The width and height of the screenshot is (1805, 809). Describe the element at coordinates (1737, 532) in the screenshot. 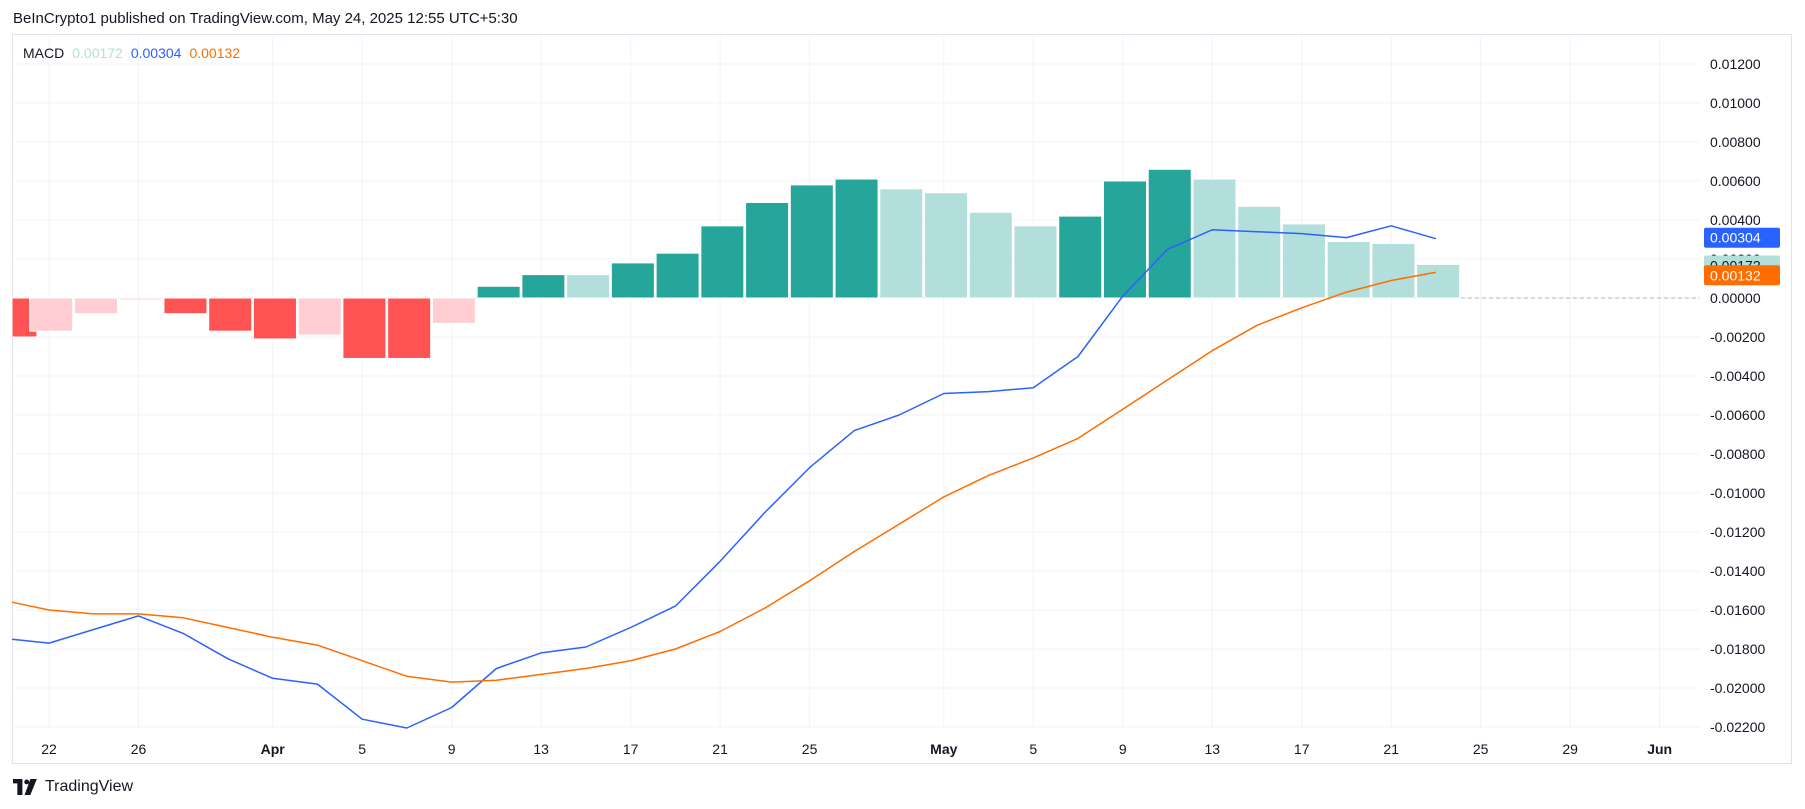

I see `y-tick-label: -0.01200` at that location.